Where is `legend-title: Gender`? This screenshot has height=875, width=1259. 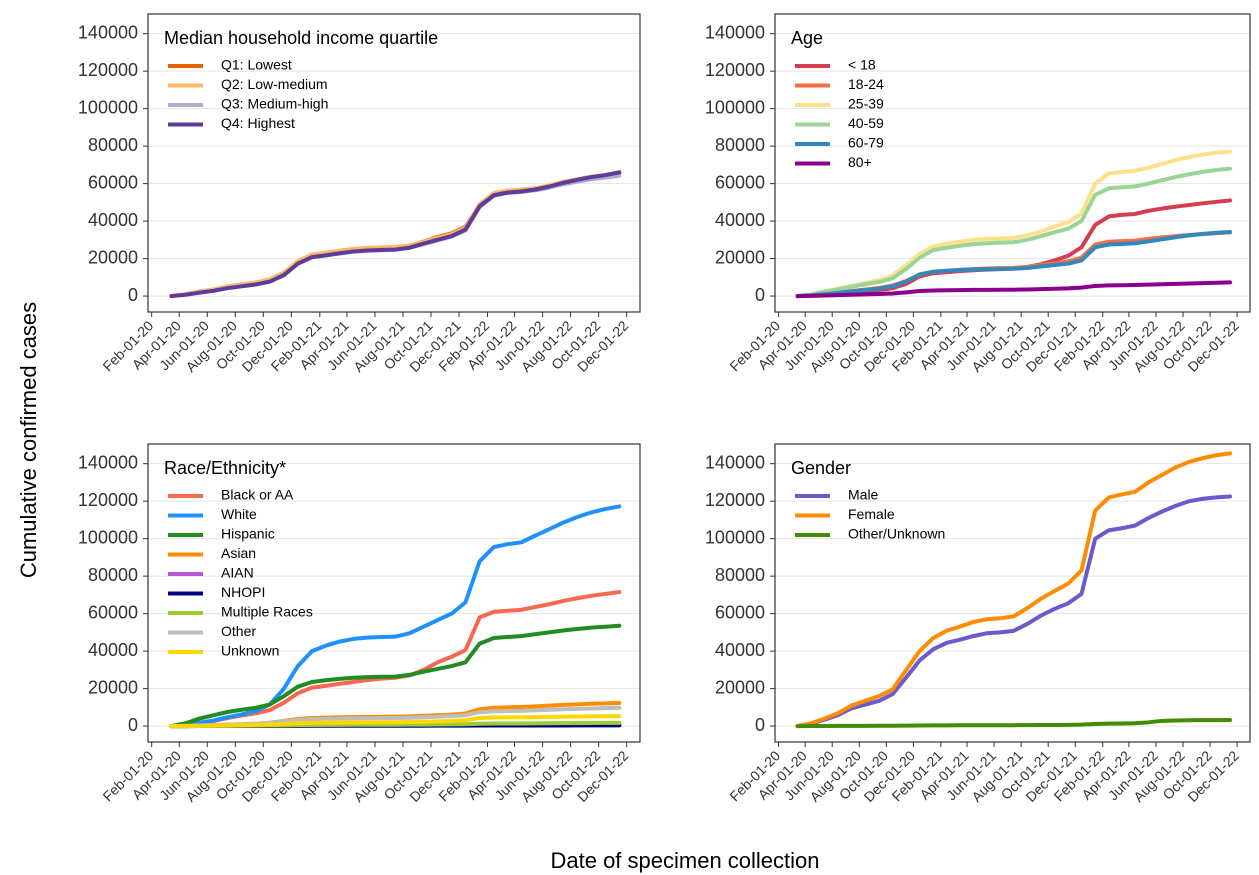 legend-title: Gender is located at coordinates (821, 468).